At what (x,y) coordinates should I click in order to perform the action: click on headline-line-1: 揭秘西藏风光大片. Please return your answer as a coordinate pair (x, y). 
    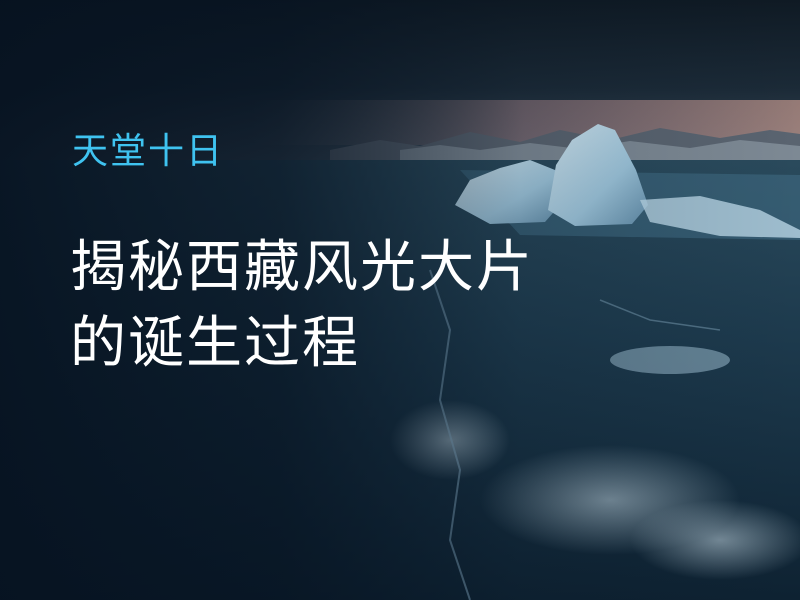
    Looking at the image, I should click on (302, 267).